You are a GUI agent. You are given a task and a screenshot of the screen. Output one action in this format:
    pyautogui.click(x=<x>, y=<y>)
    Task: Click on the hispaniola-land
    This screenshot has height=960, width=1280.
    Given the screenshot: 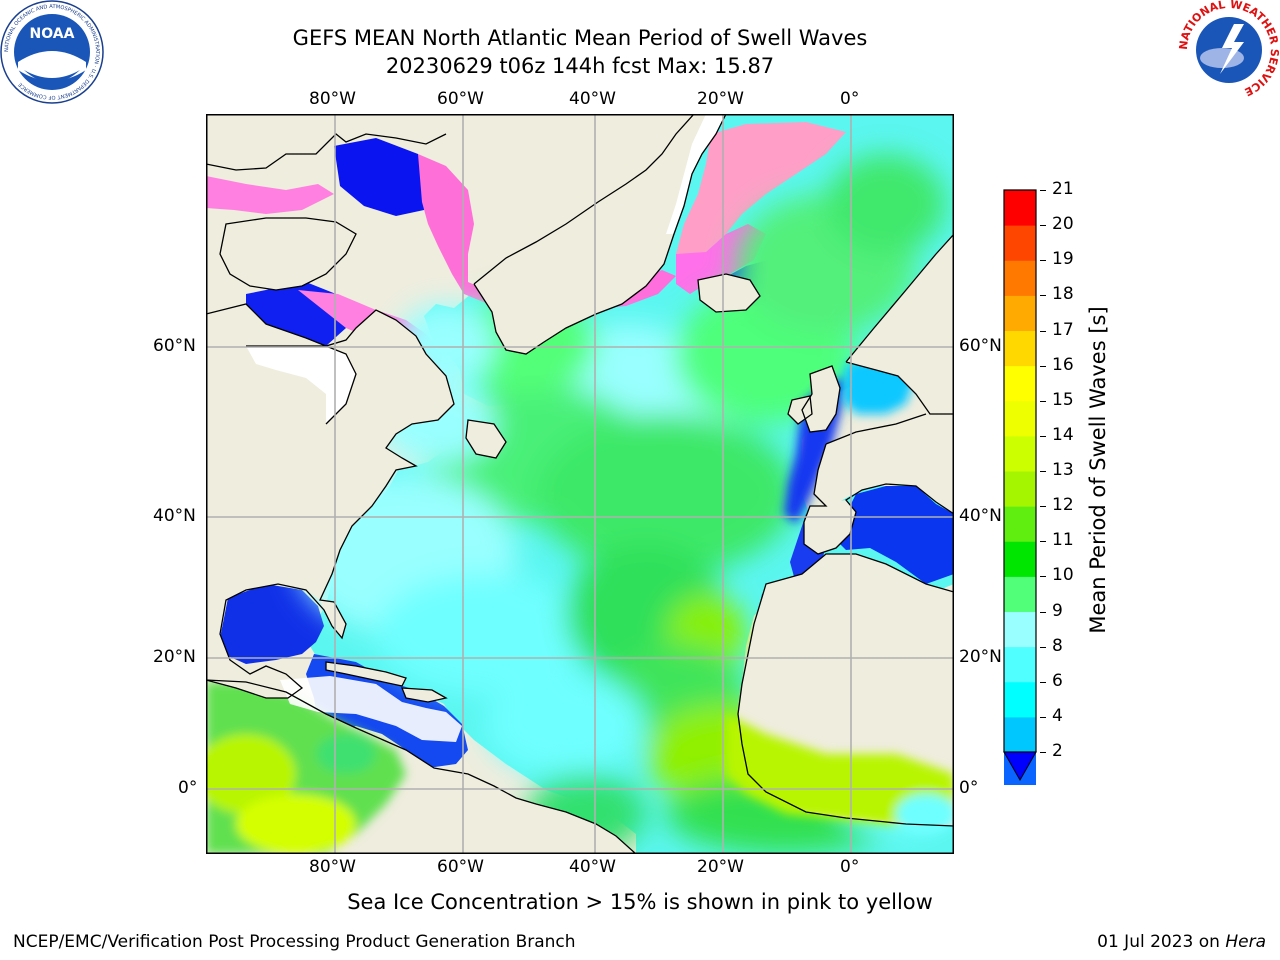 What is the action you would take?
    pyautogui.click(x=424, y=695)
    